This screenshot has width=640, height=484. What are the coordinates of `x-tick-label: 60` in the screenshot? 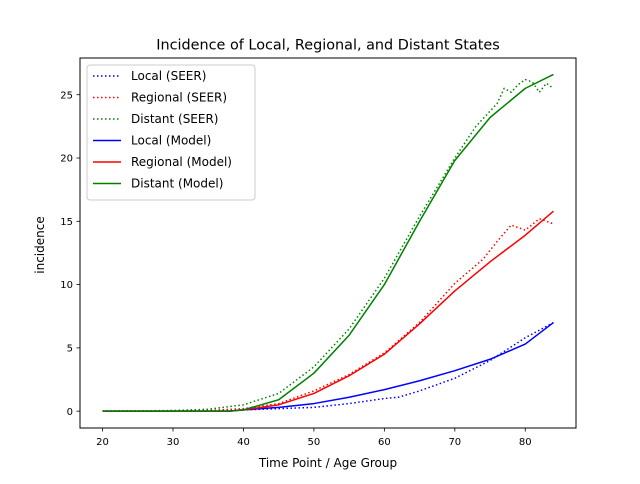 It's located at (384, 442).